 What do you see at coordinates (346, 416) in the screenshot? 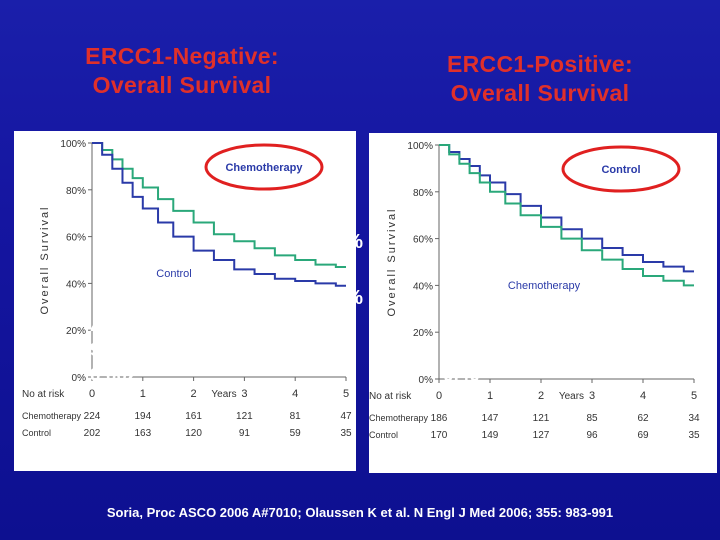
I see `at-risk-value: 47` at bounding box center [346, 416].